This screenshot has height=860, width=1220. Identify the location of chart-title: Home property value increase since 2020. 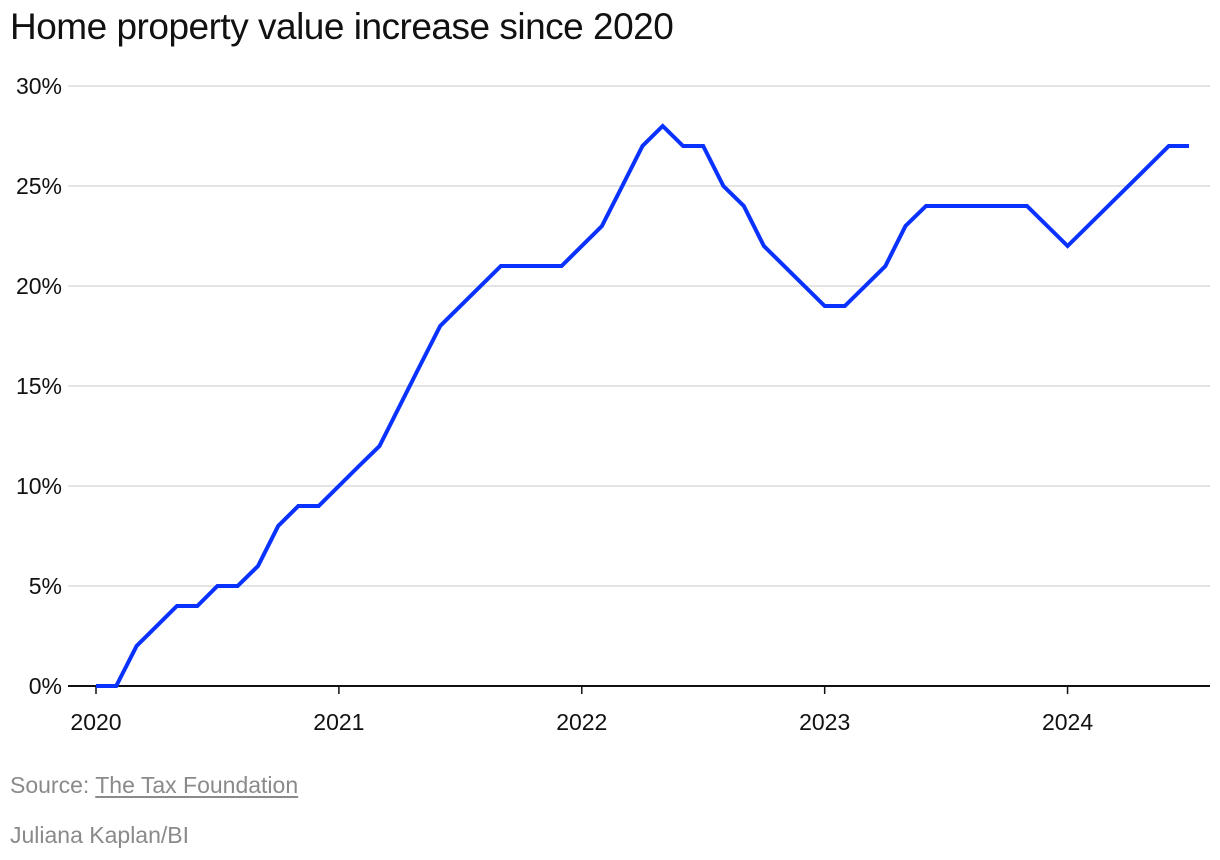
(342, 26).